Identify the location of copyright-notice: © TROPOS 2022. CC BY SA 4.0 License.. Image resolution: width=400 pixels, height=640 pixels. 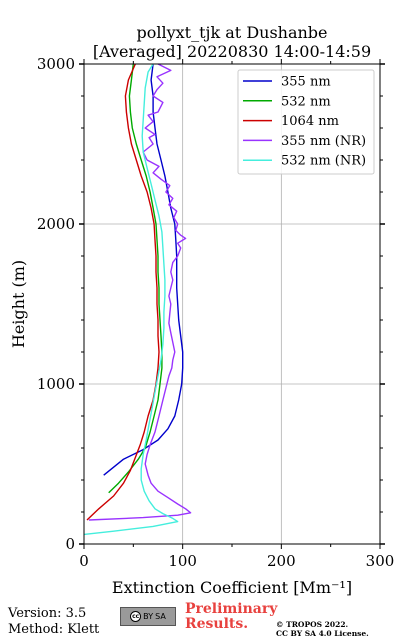
(322, 629).